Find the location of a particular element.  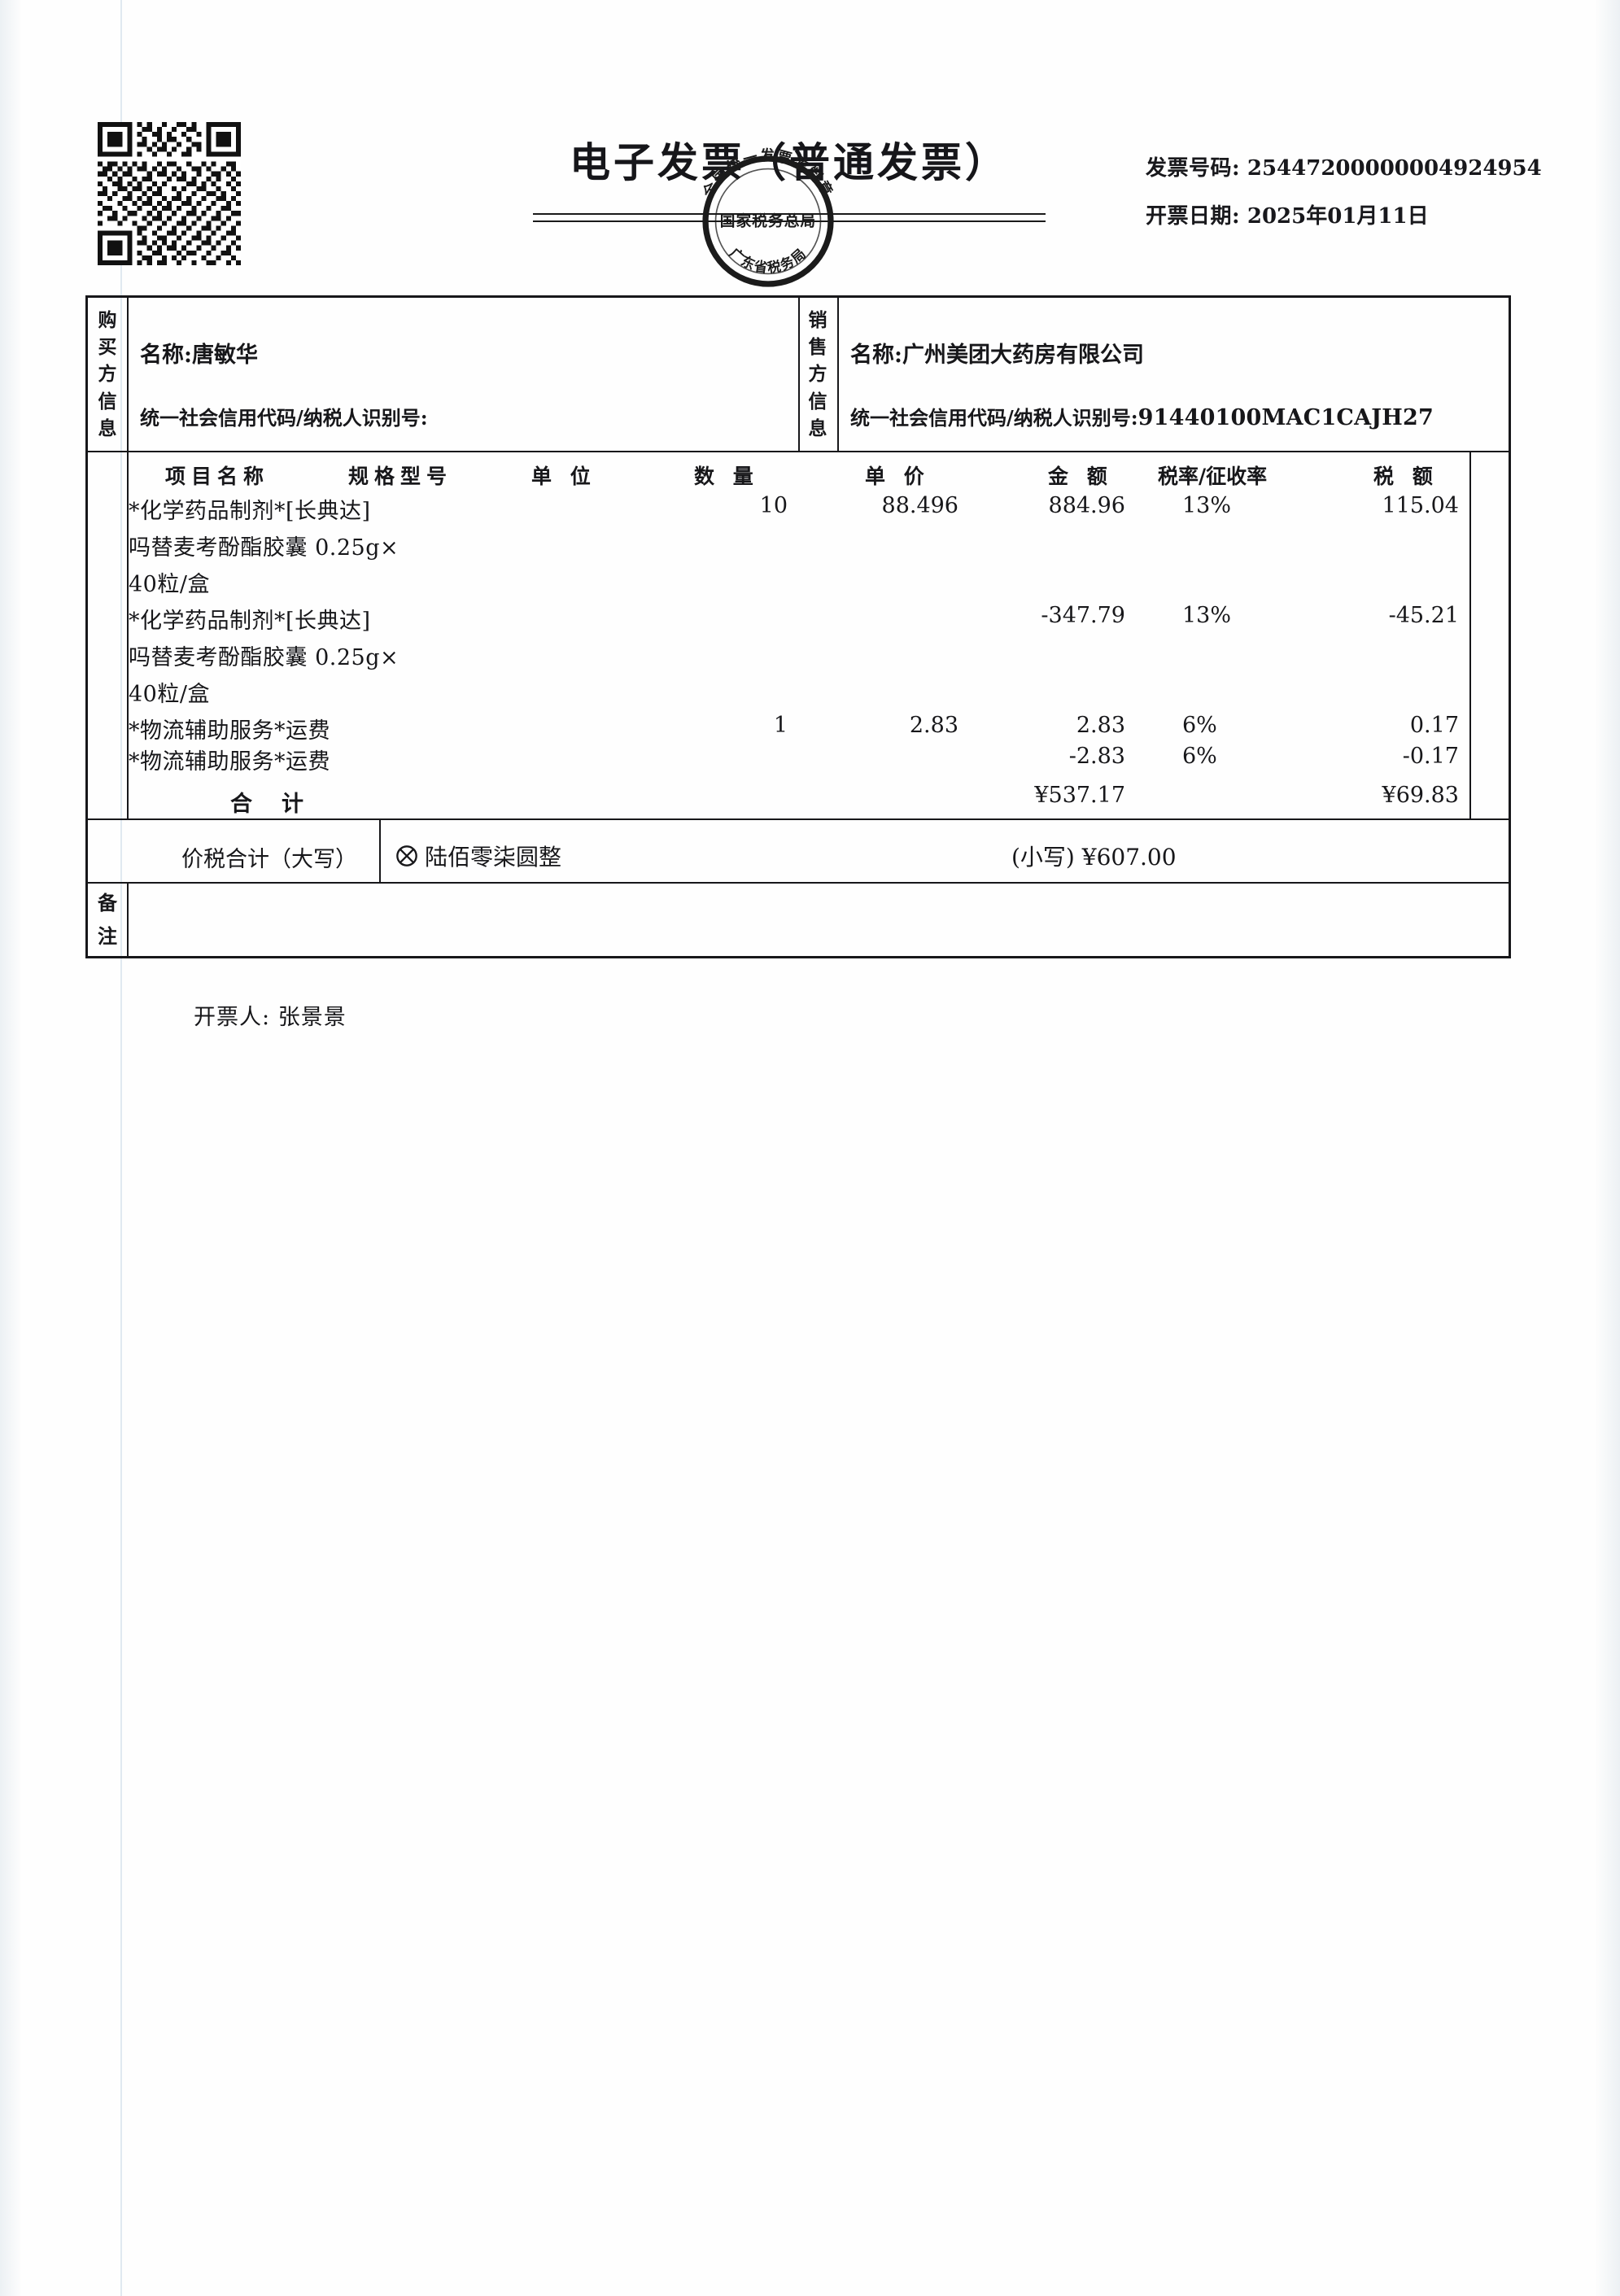

qr-code-icon is located at coordinates (169, 193).